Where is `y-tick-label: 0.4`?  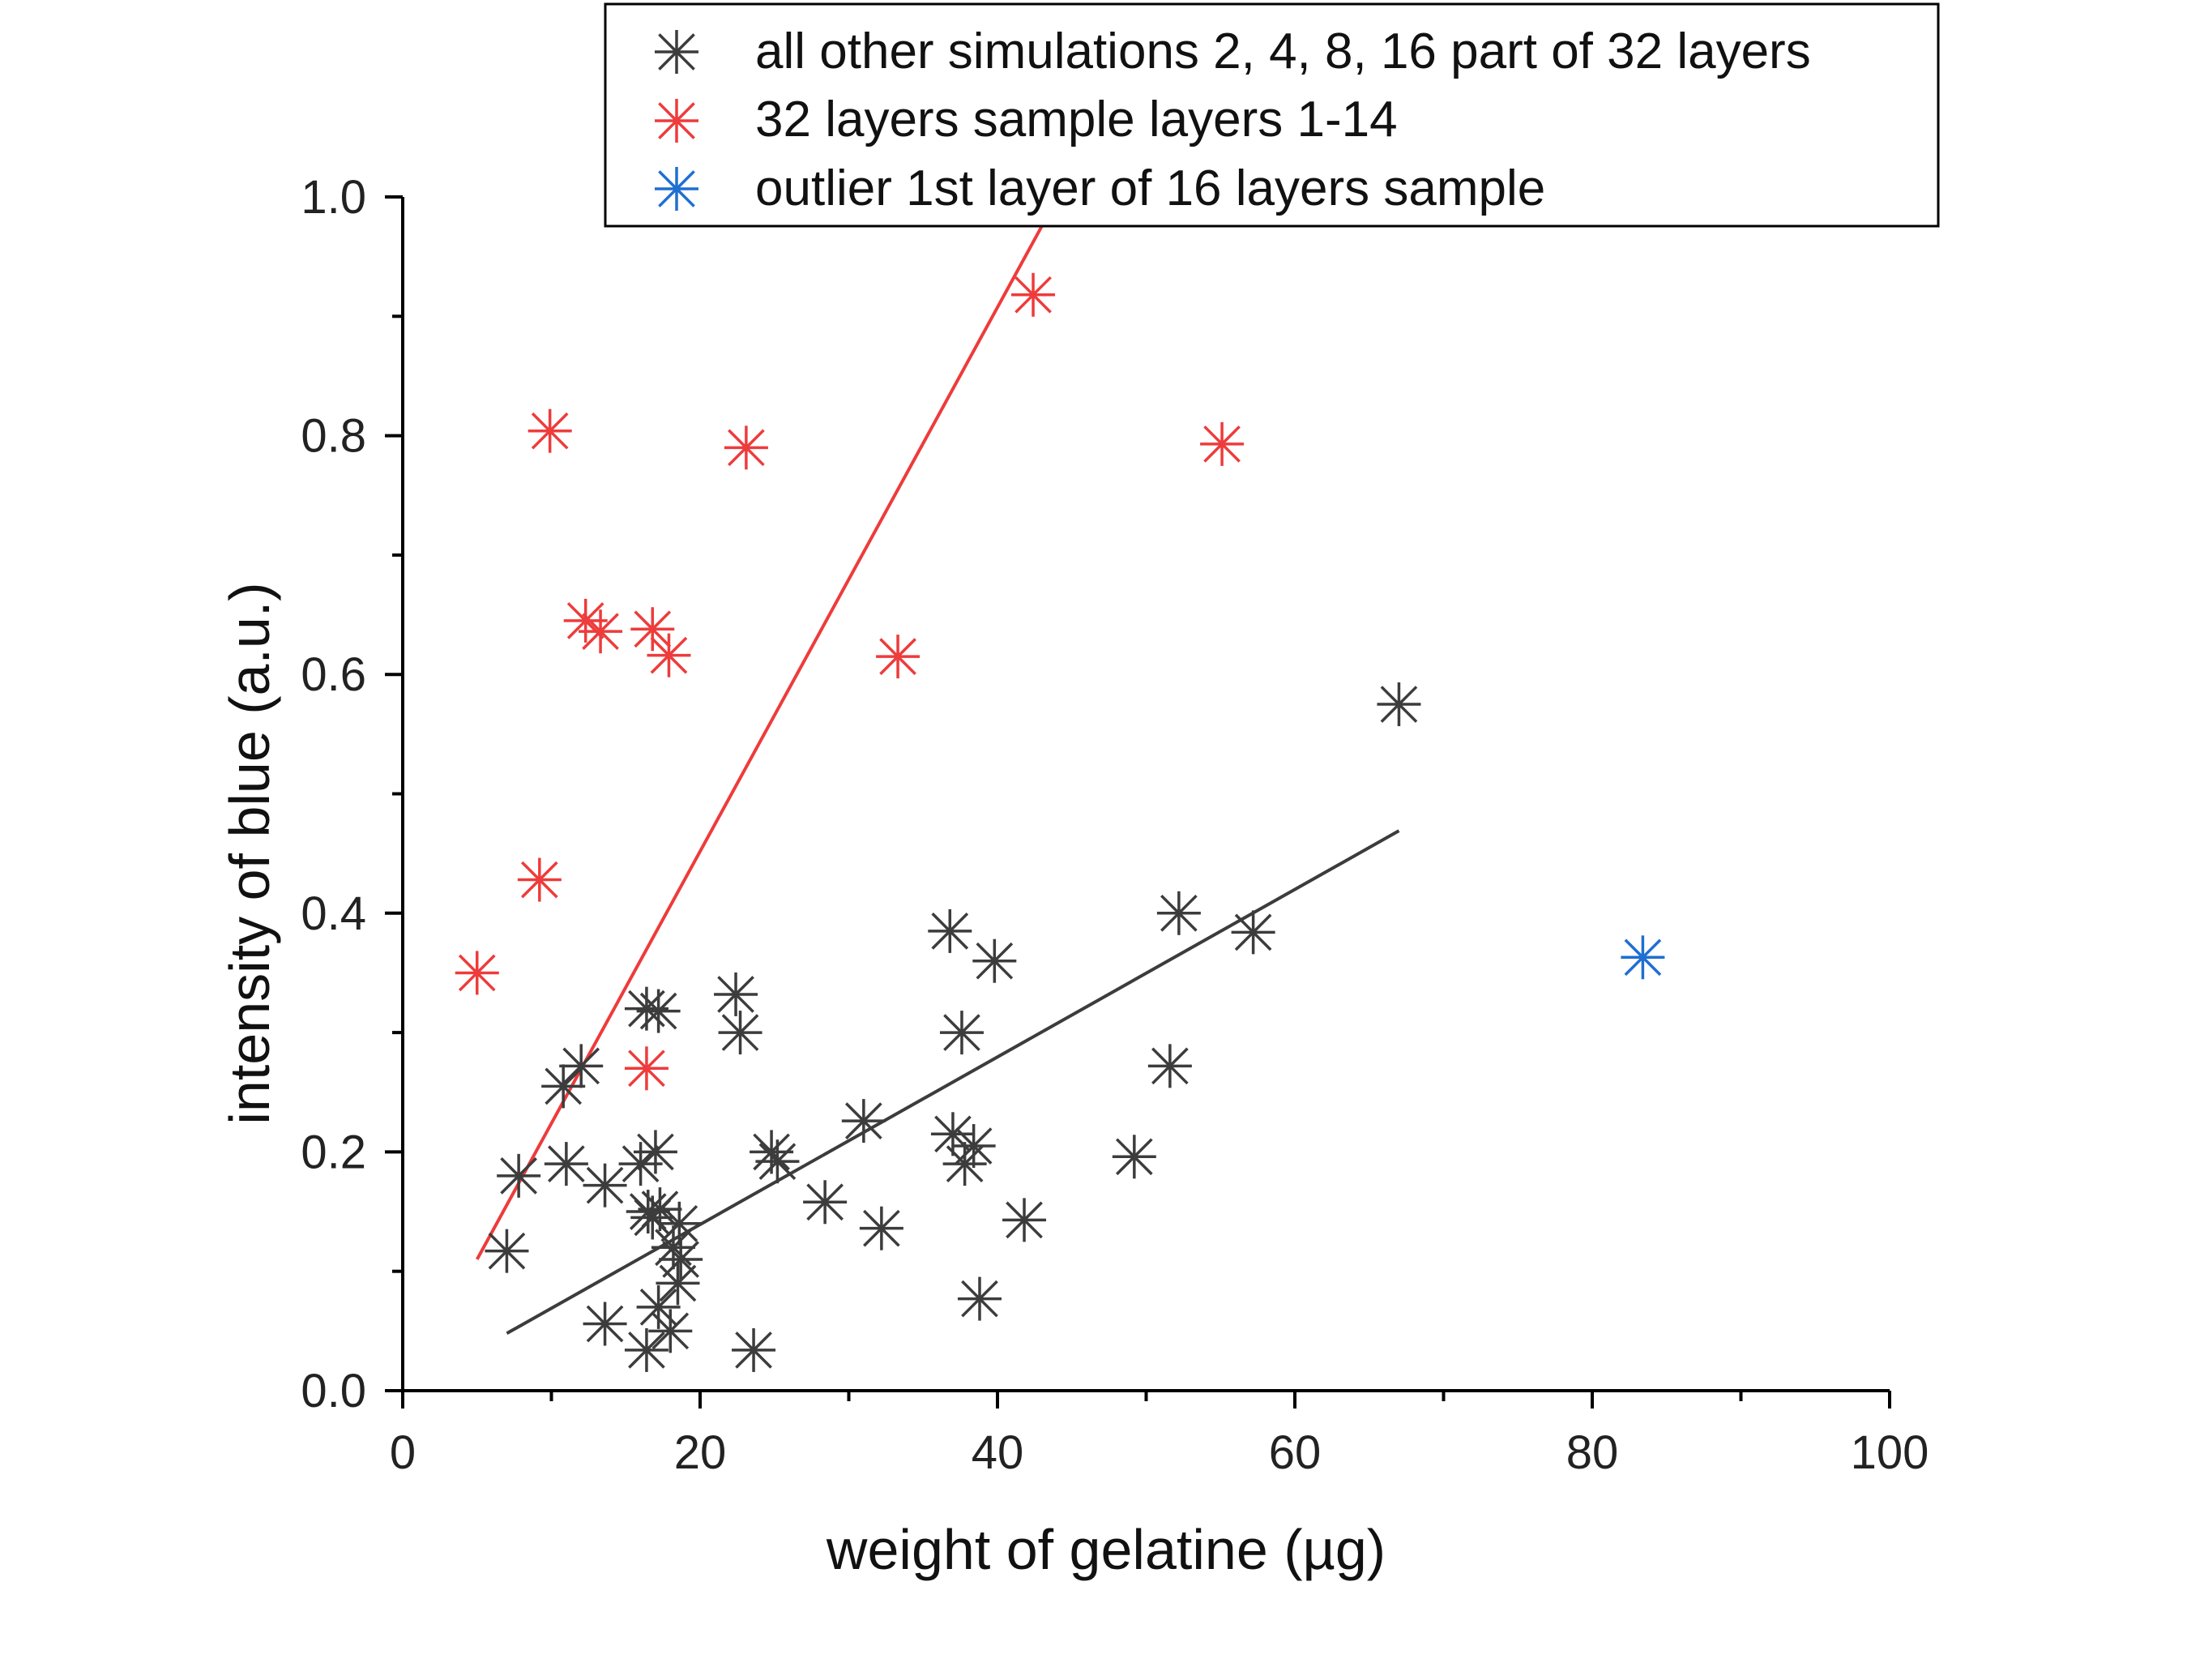
y-tick-label: 0.4 is located at coordinates (333, 914).